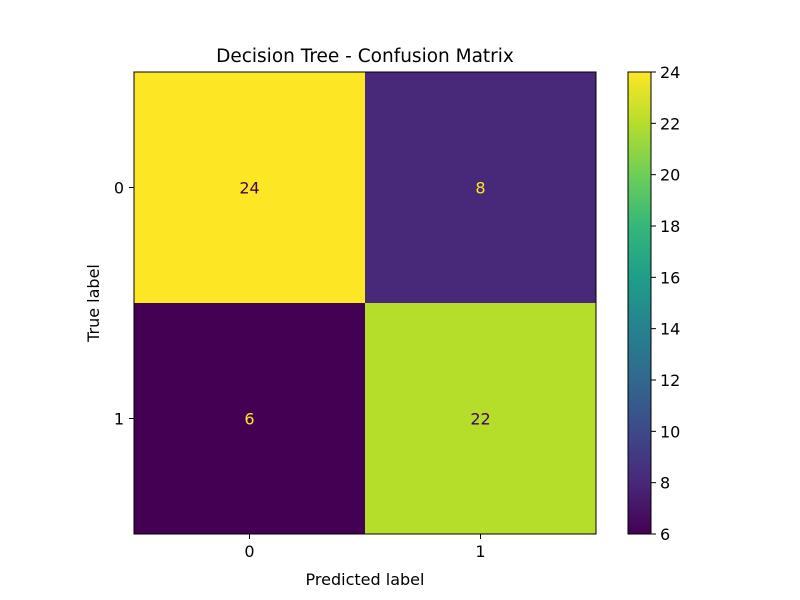  I want to click on colorbar-tick-label: 18, so click(670, 226).